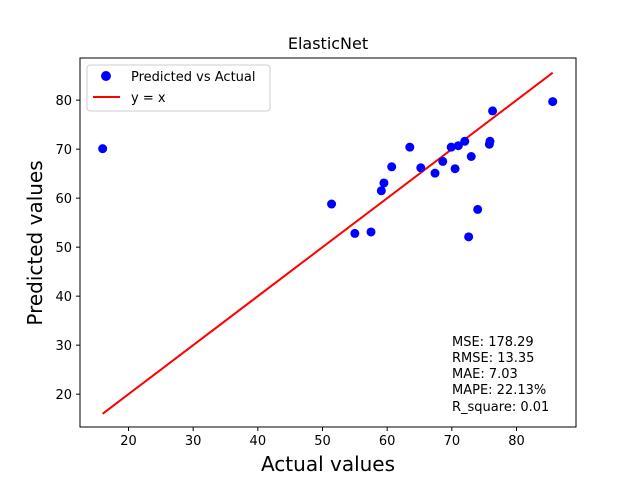 Image resolution: width=640 pixels, height=480 pixels. I want to click on y-tick-label: 30, so click(63, 346).